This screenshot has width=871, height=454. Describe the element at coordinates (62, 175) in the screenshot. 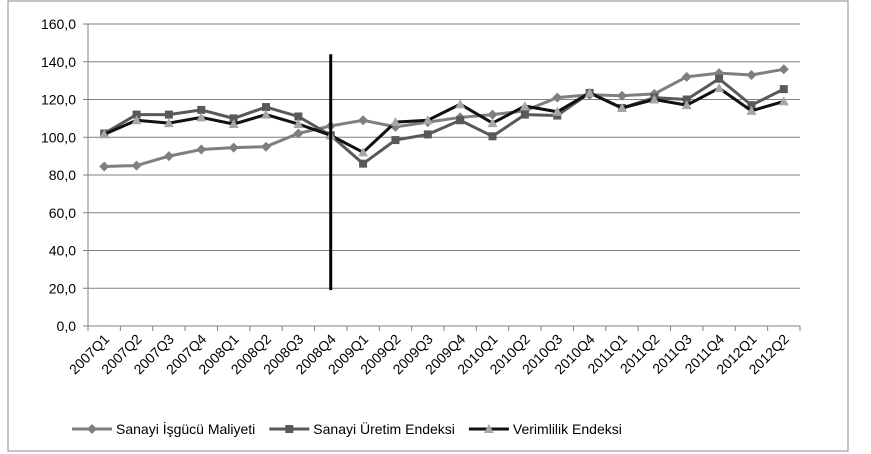

I see `y-tick-label: 80,0` at that location.